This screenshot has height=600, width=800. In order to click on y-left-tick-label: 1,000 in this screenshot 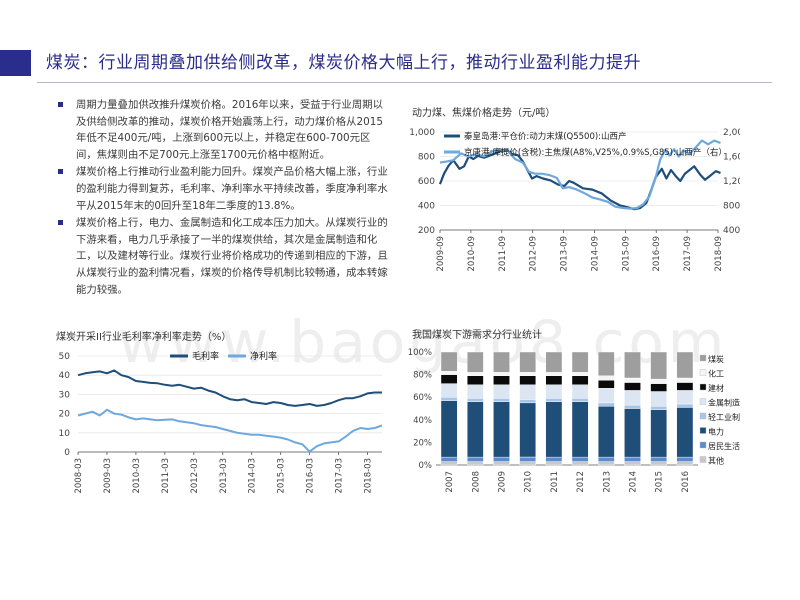, I will do `click(422, 133)`.